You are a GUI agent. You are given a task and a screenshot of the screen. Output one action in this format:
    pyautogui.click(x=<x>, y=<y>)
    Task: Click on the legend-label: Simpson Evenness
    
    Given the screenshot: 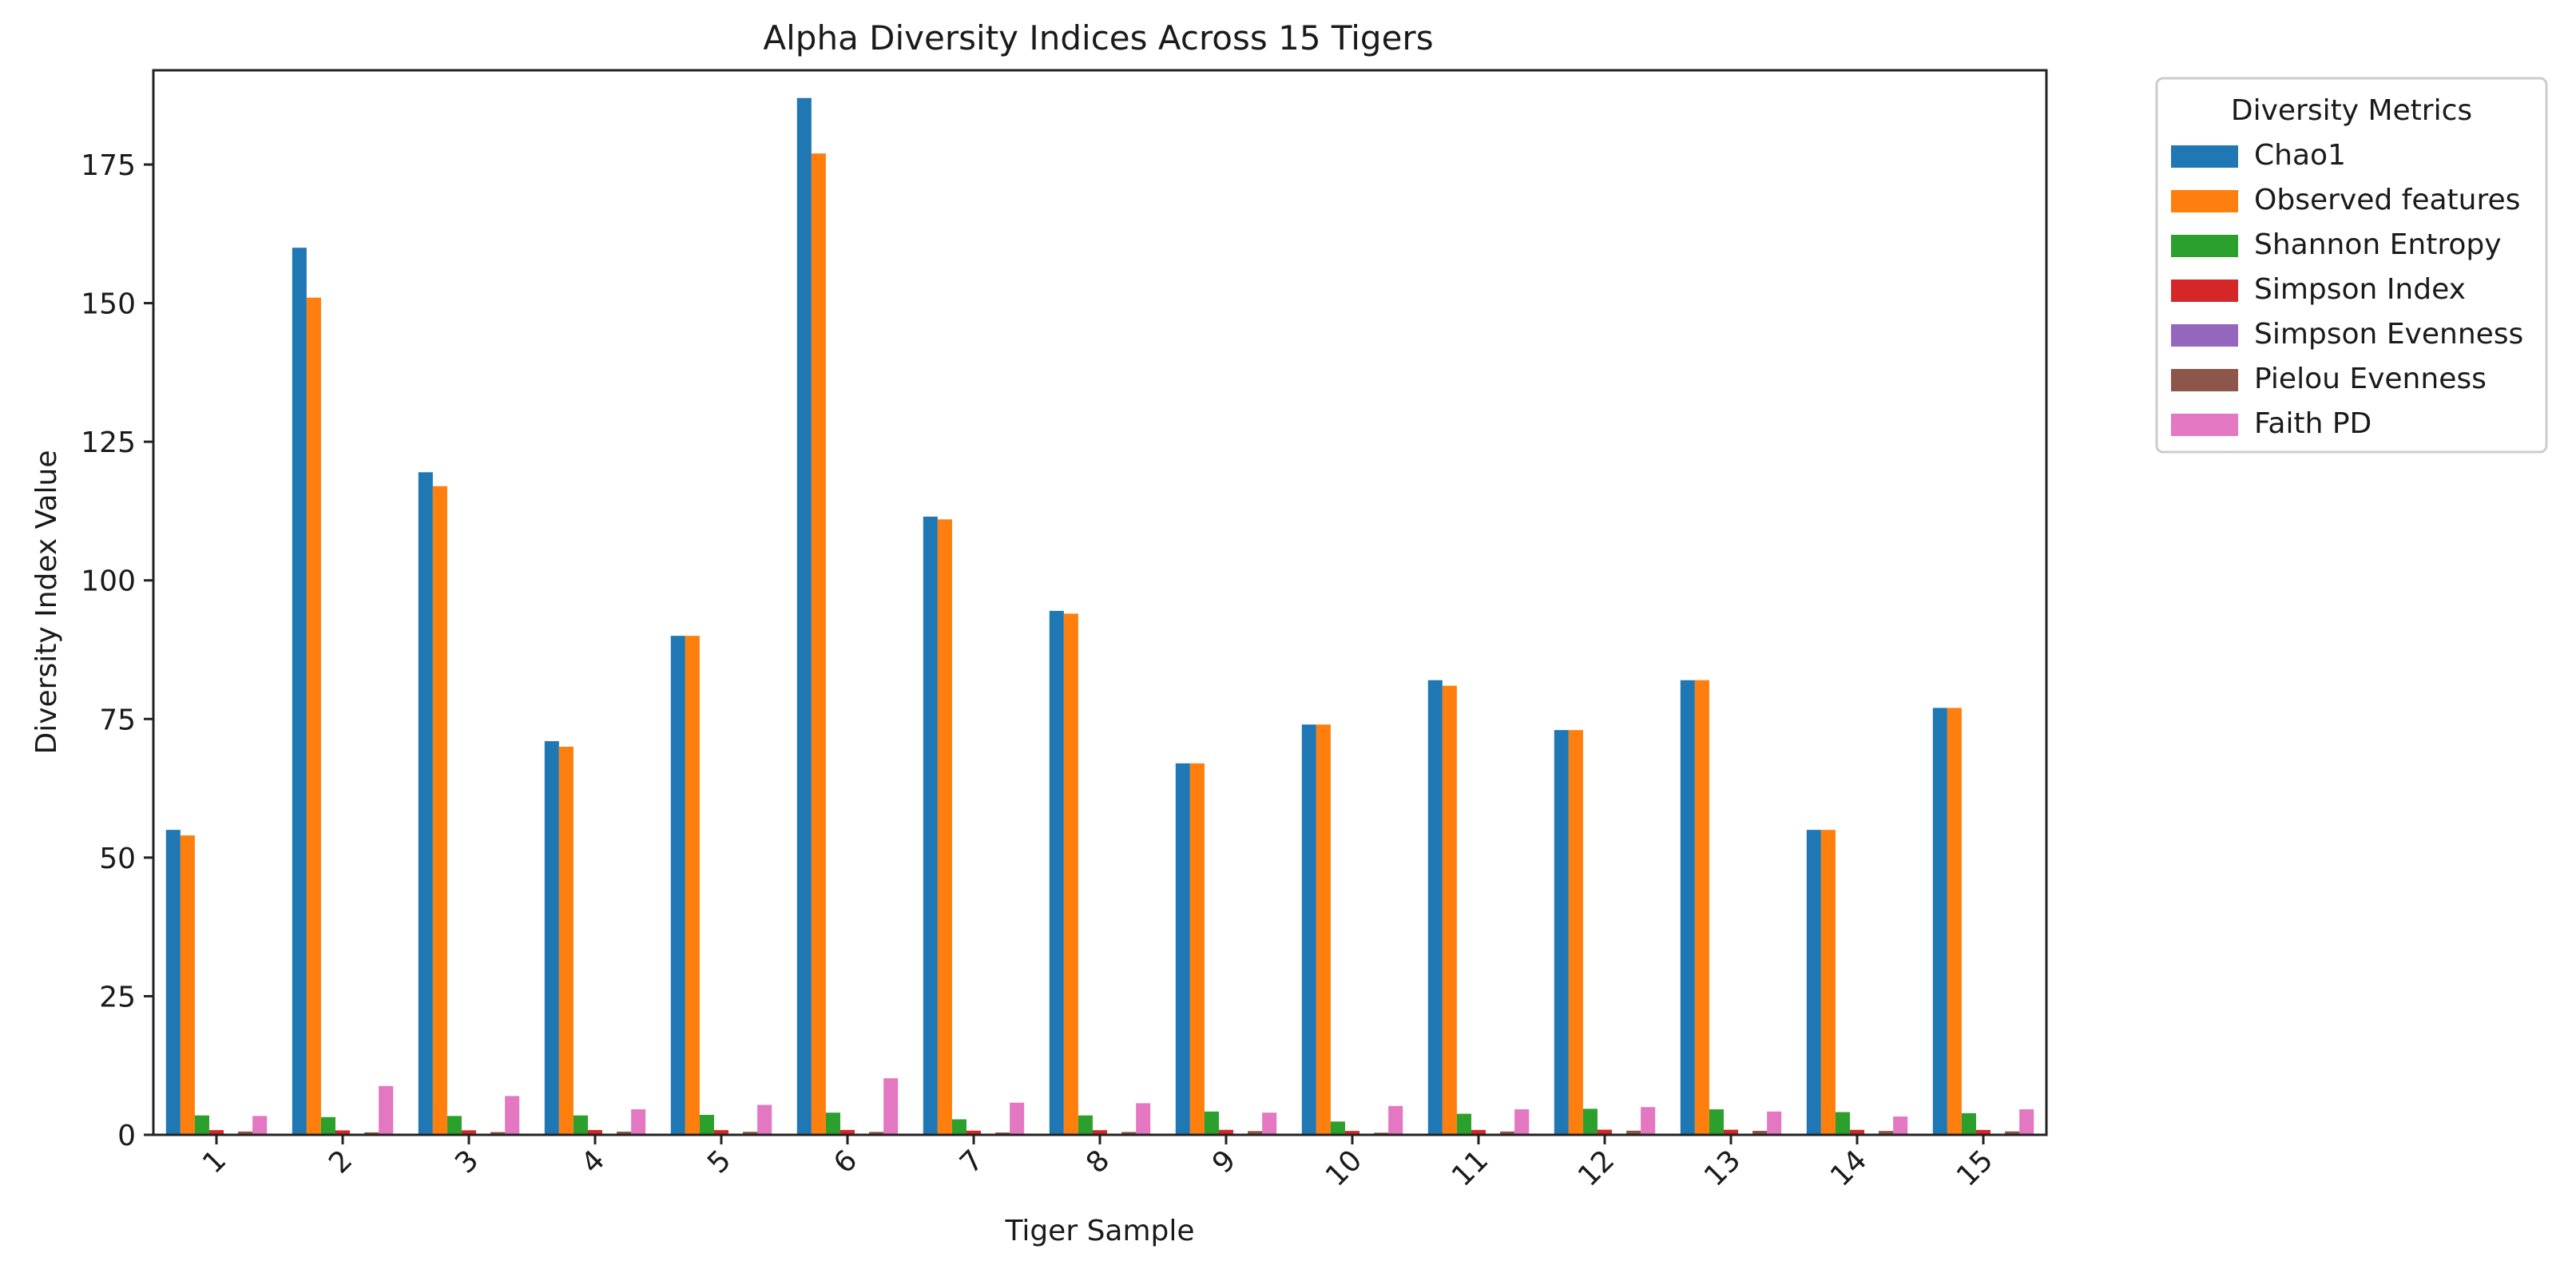 What is the action you would take?
    pyautogui.click(x=2388, y=334)
    